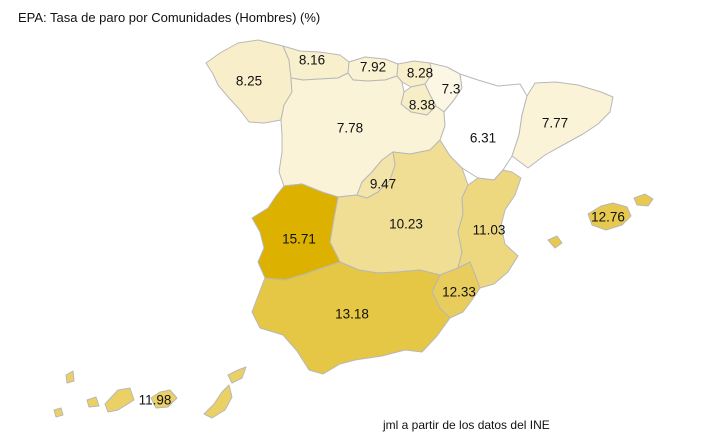 The width and height of the screenshot is (708, 445). I want to click on value-label-cantabria: 7.92, so click(373, 67).